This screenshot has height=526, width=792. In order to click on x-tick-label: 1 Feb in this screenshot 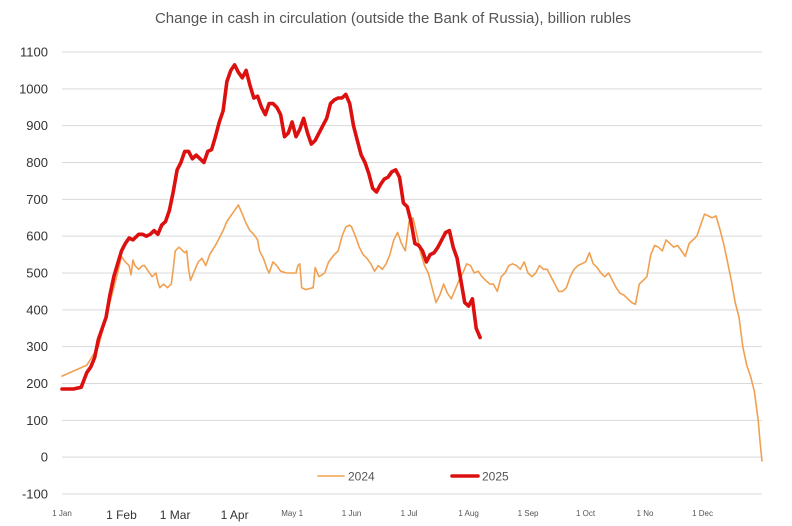, I will do `click(121, 515)`.